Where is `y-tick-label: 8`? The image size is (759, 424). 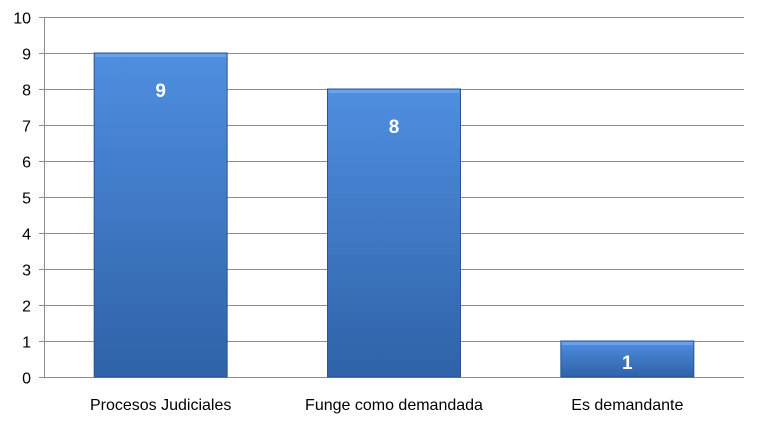
y-tick-label: 8 is located at coordinates (26, 91).